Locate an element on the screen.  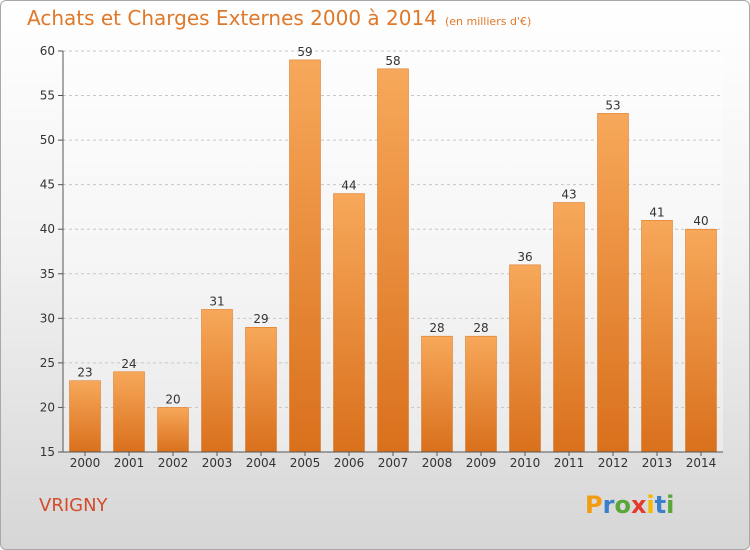
y-tick-label: 40 is located at coordinates (47, 229).